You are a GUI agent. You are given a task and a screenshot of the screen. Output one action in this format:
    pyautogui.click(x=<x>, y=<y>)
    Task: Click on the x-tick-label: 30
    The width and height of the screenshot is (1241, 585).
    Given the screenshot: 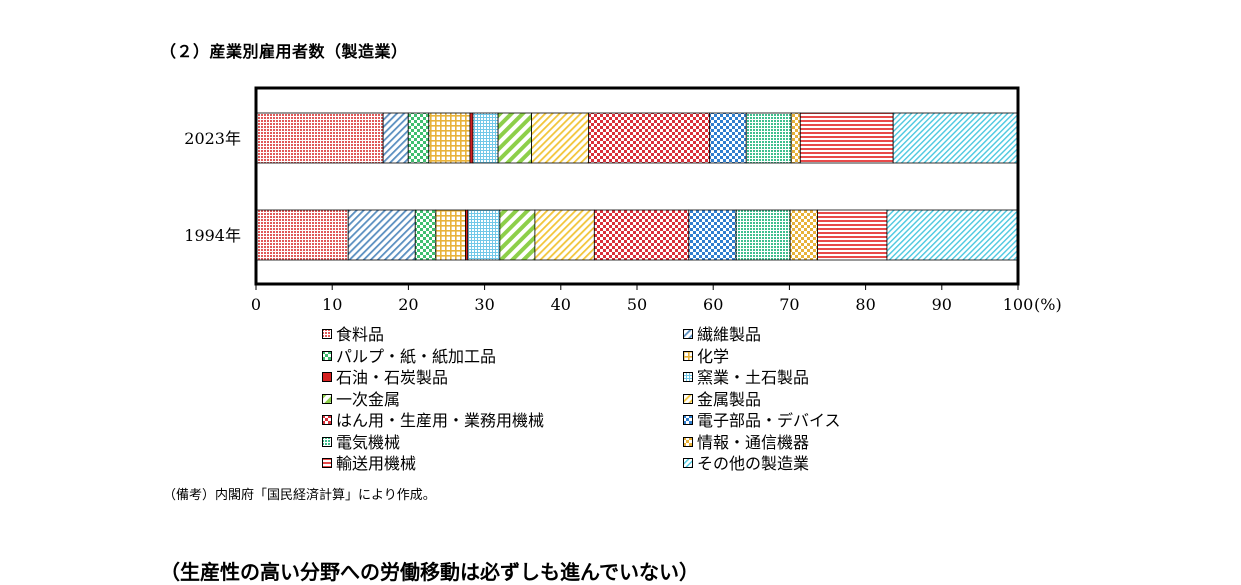 What is the action you would take?
    pyautogui.click(x=484, y=304)
    